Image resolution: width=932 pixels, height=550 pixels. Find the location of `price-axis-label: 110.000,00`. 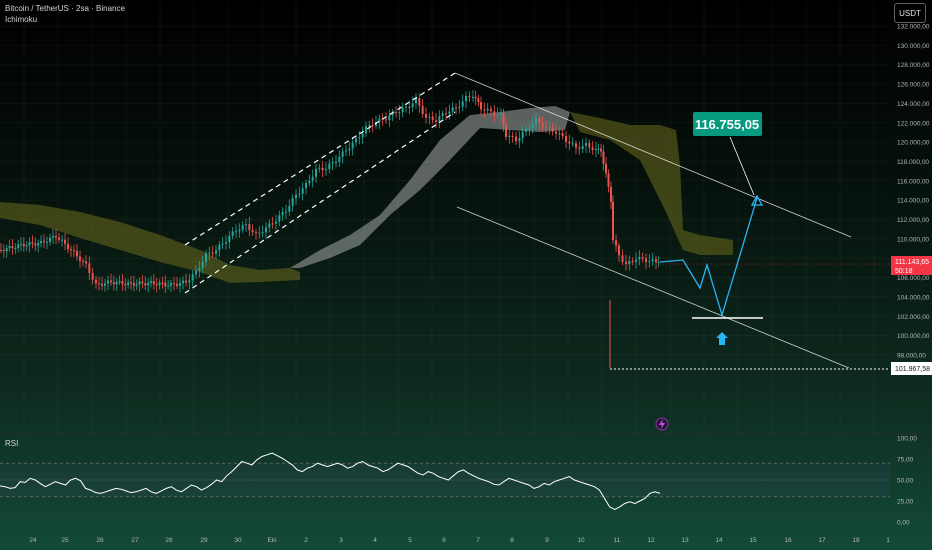

price-axis-label: 110.000,00 is located at coordinates (913, 239).